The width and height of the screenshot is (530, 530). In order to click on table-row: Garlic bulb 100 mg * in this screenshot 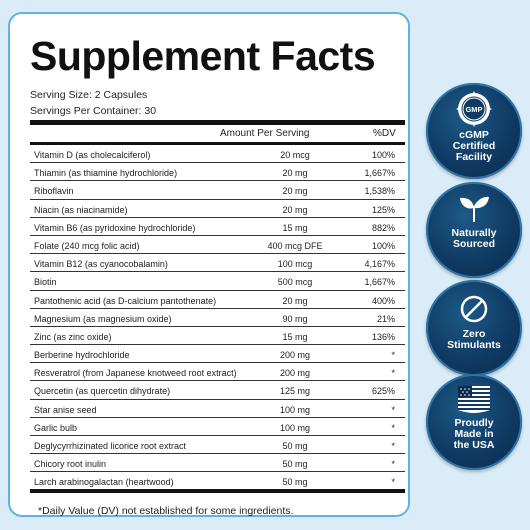, I will do `click(217, 427)`.